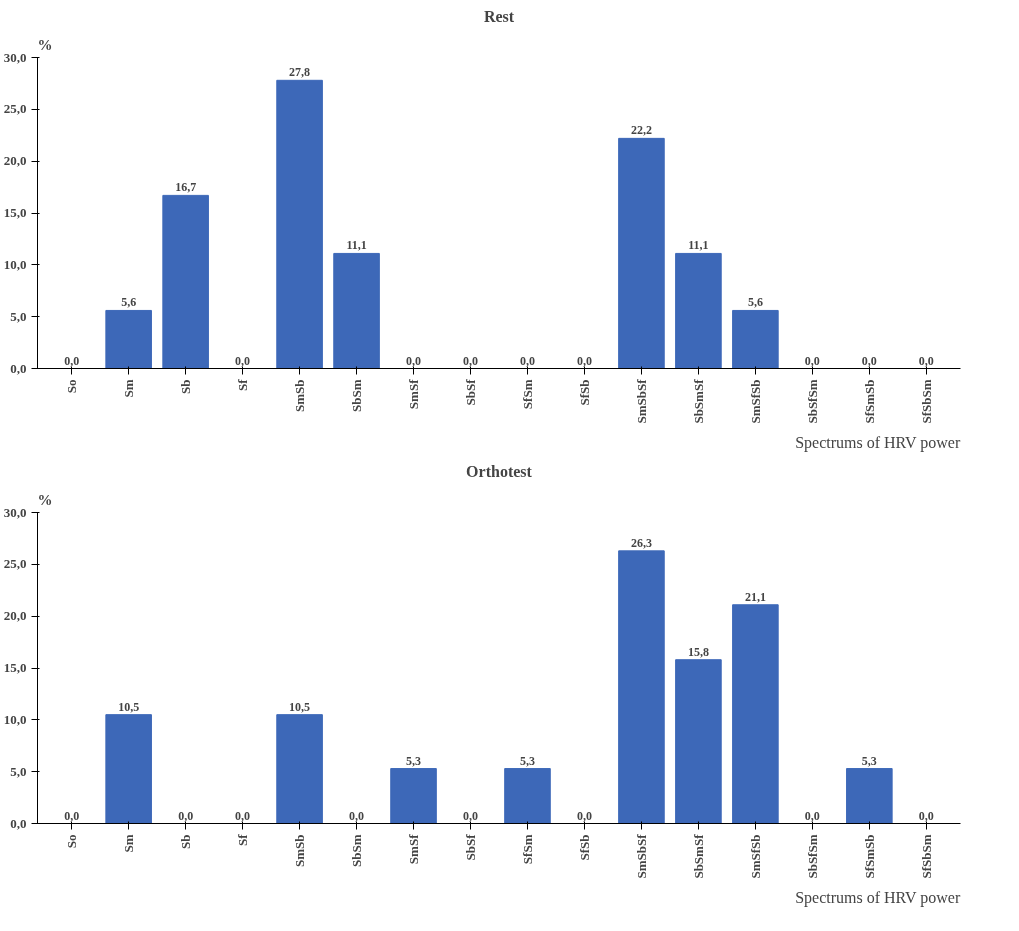  I want to click on chart-title: Rest, so click(499, 16).